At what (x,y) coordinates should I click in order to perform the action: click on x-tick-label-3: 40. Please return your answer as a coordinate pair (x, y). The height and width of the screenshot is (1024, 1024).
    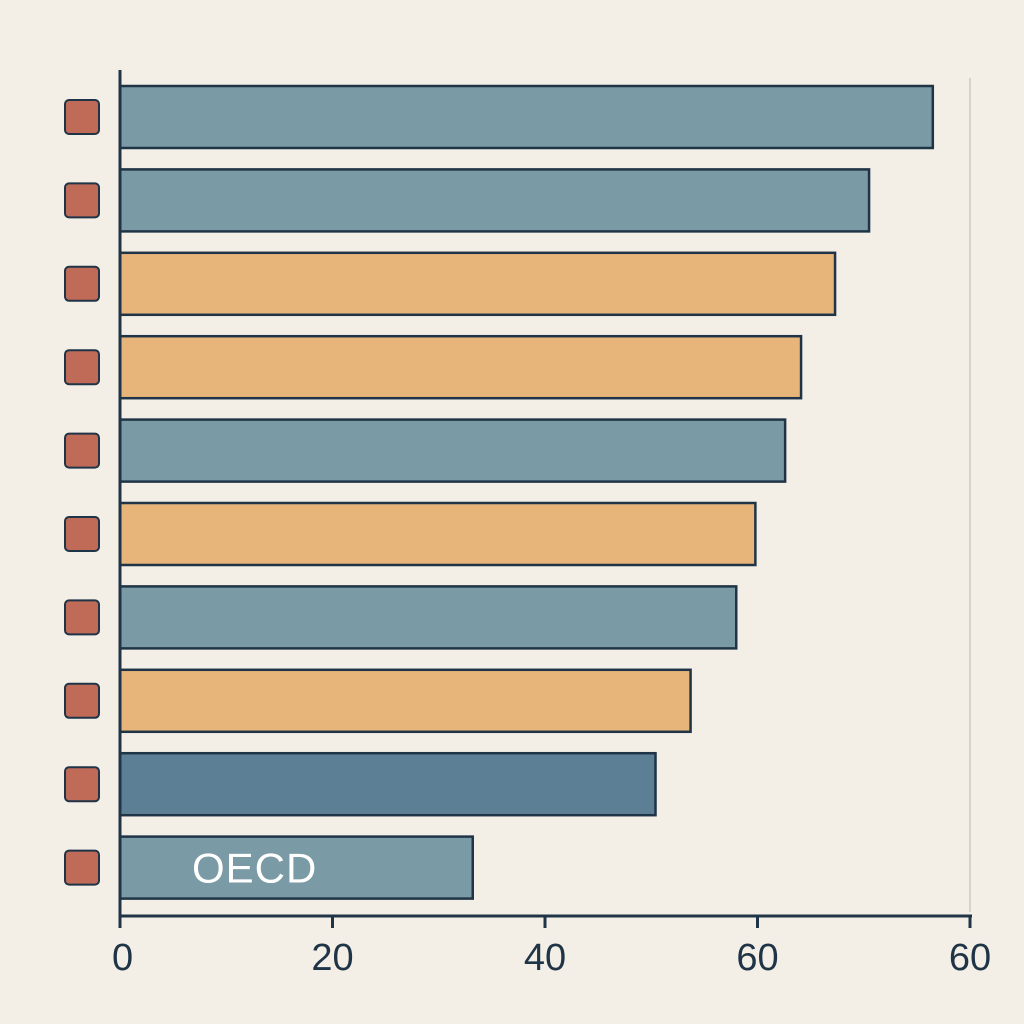
    Looking at the image, I should click on (545, 958).